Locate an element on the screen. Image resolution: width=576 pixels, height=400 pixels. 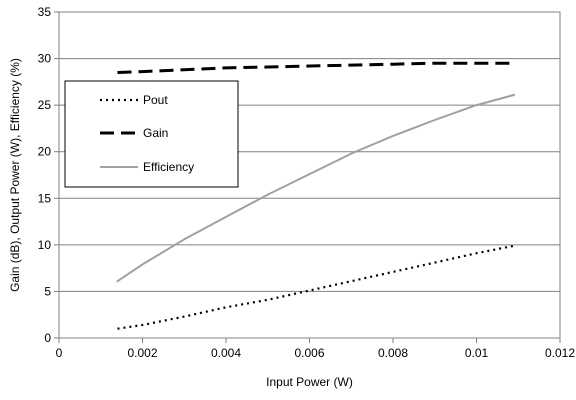
y-tick-label: 10 is located at coordinates (45, 245).